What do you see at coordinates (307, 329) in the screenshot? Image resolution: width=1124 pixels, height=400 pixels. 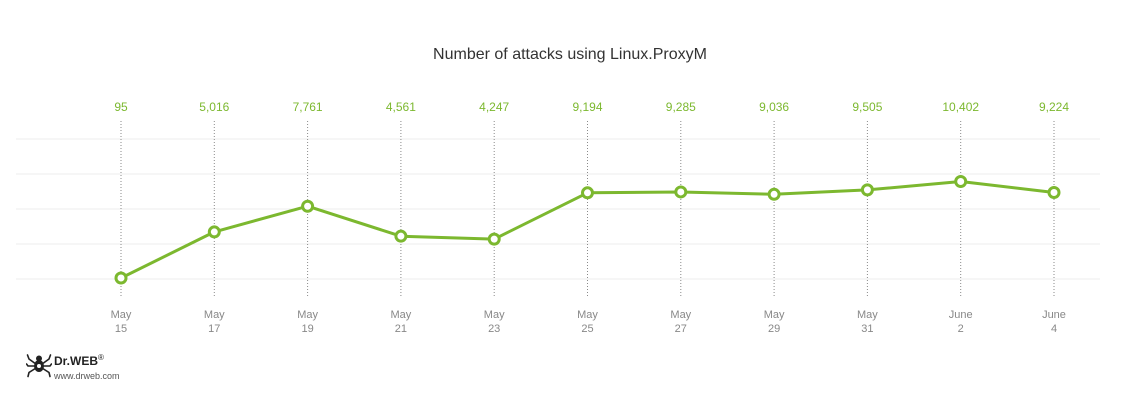 I see `x-tick-day: 19` at bounding box center [307, 329].